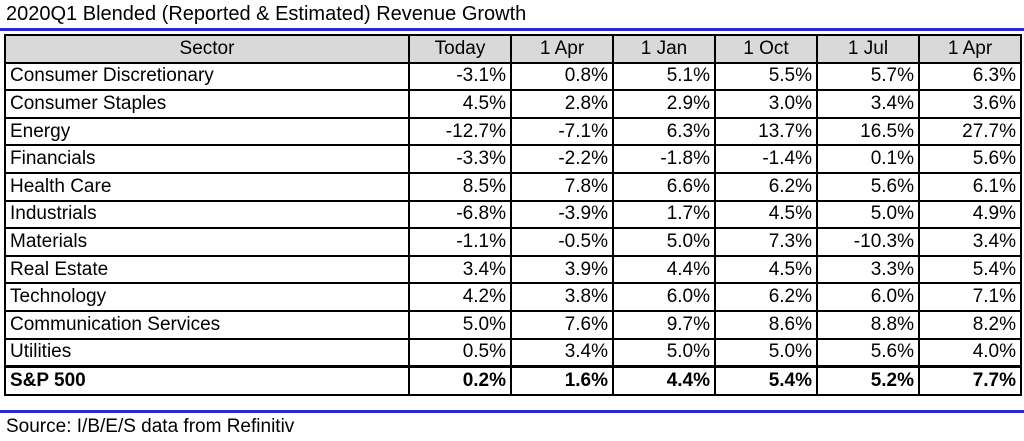 Image resolution: width=1024 pixels, height=441 pixels. What do you see at coordinates (868, 159) in the screenshot?
I see `growth-value-cell: 0.1%` at bounding box center [868, 159].